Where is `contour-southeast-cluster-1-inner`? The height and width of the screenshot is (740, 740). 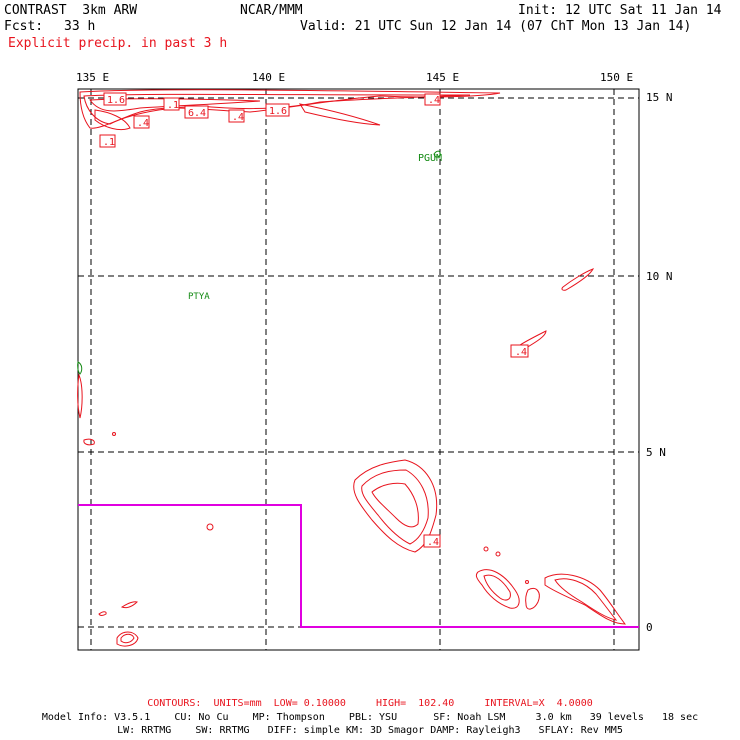 contour-southeast-cluster-1-inner is located at coordinates (497, 587).